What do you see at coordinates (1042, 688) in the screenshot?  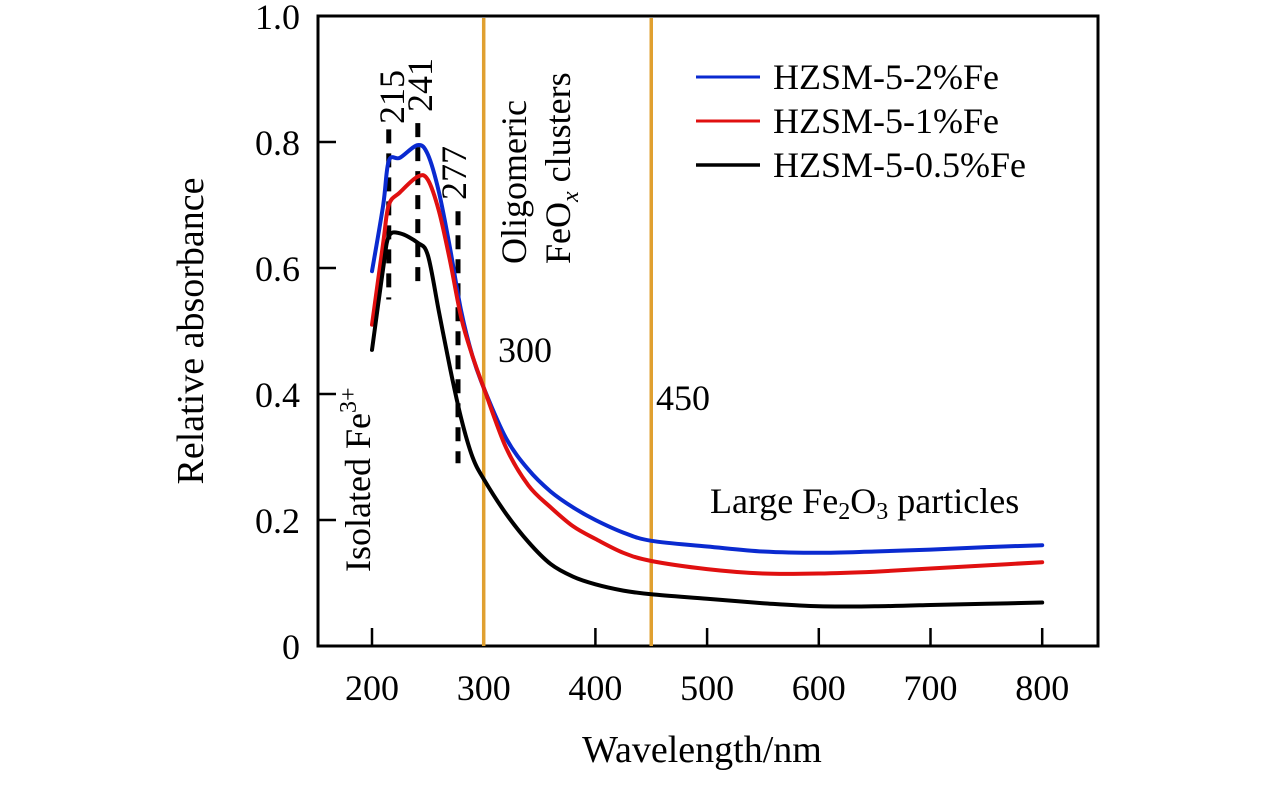 I see `x-tick-label-800: 800` at bounding box center [1042, 688].